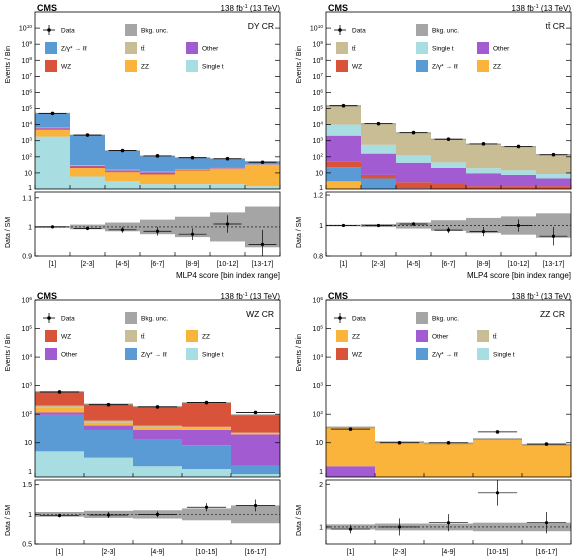  I want to click on legend-label-data: Data, so click(68, 319).